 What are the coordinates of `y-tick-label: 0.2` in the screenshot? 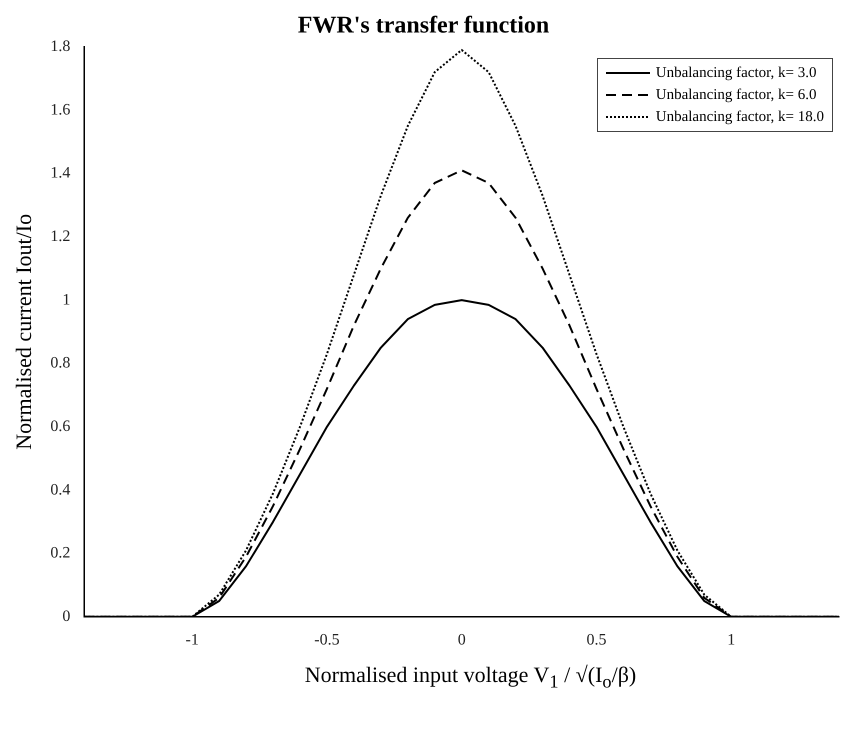 It's located at (60, 553).